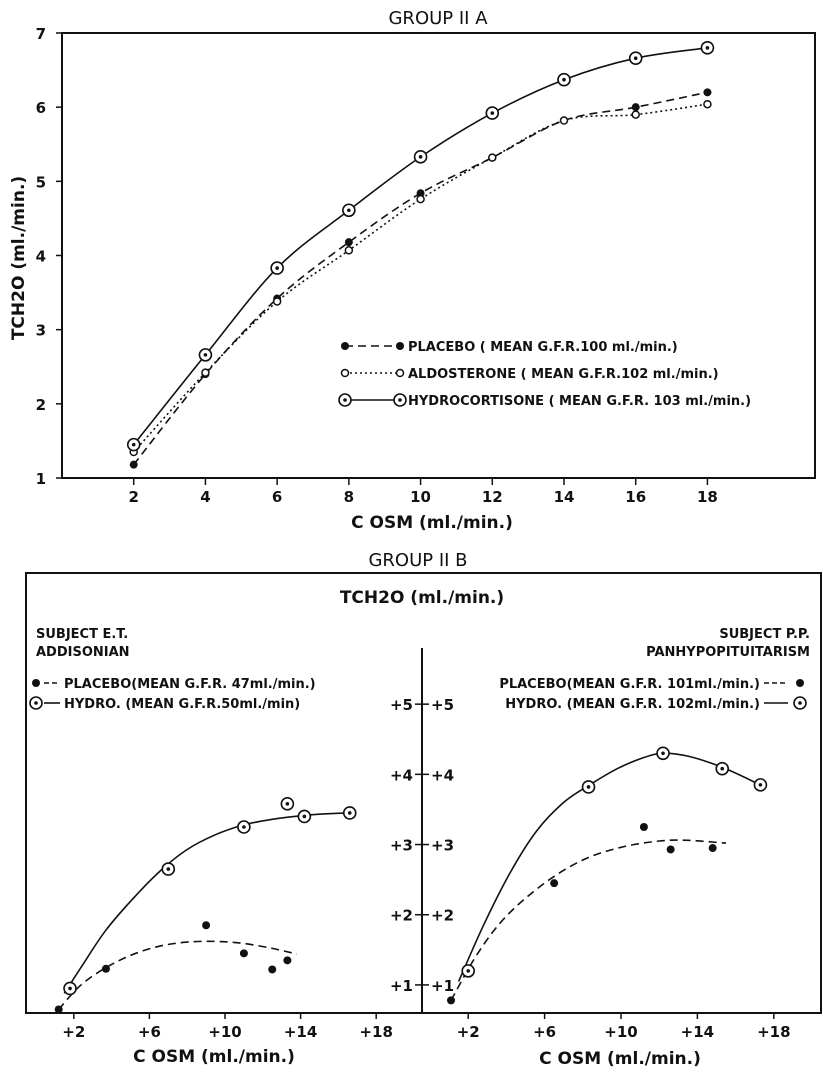 The height and width of the screenshot is (1073, 823). Describe the element at coordinates (697, 1032) in the screenshot. I see `panel-1-x-tick-label: +14` at that location.